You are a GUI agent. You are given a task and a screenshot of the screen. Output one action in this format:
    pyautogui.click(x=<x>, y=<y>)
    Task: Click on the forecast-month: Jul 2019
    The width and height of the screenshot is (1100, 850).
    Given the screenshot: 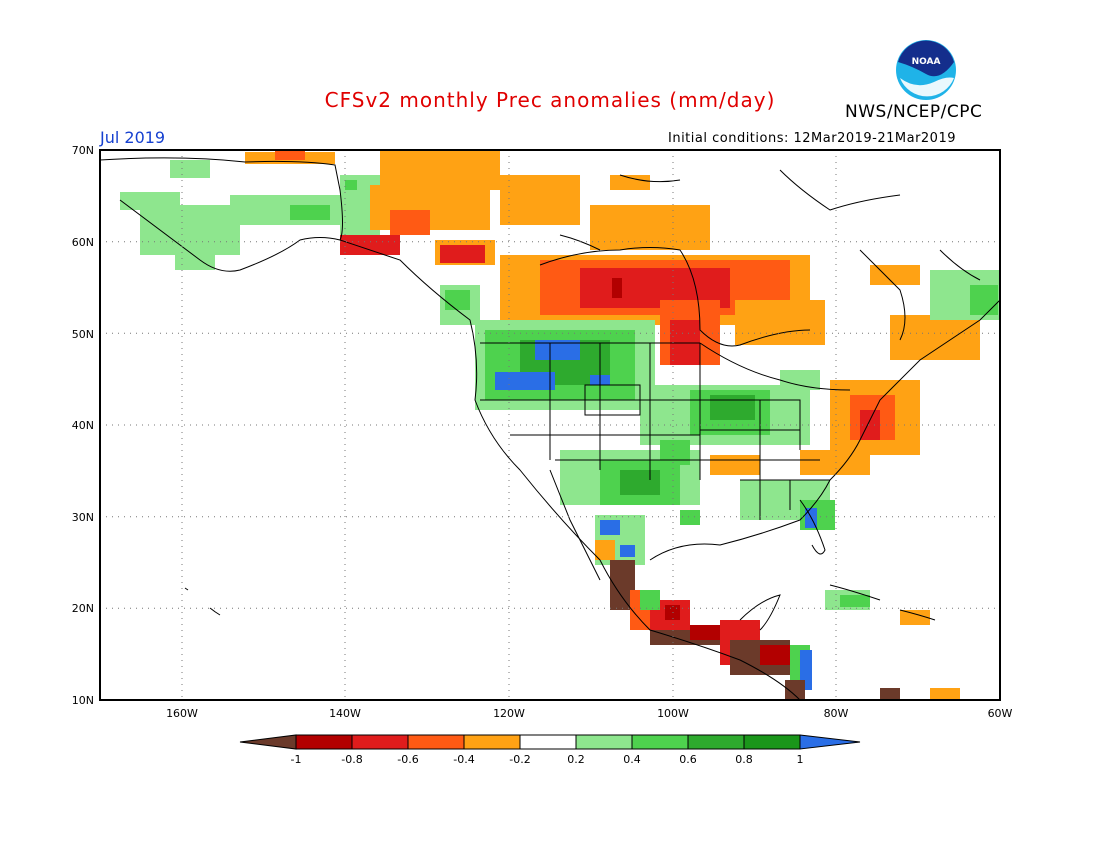 What is the action you would take?
    pyautogui.click(x=133, y=137)
    